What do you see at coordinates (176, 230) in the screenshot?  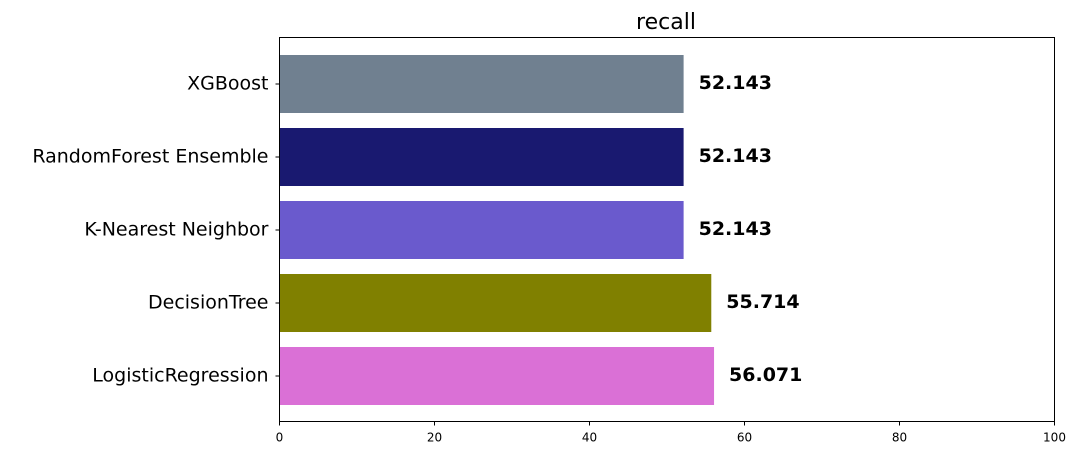 I see `category-label: K-Nearest Neighbor` at bounding box center [176, 230].